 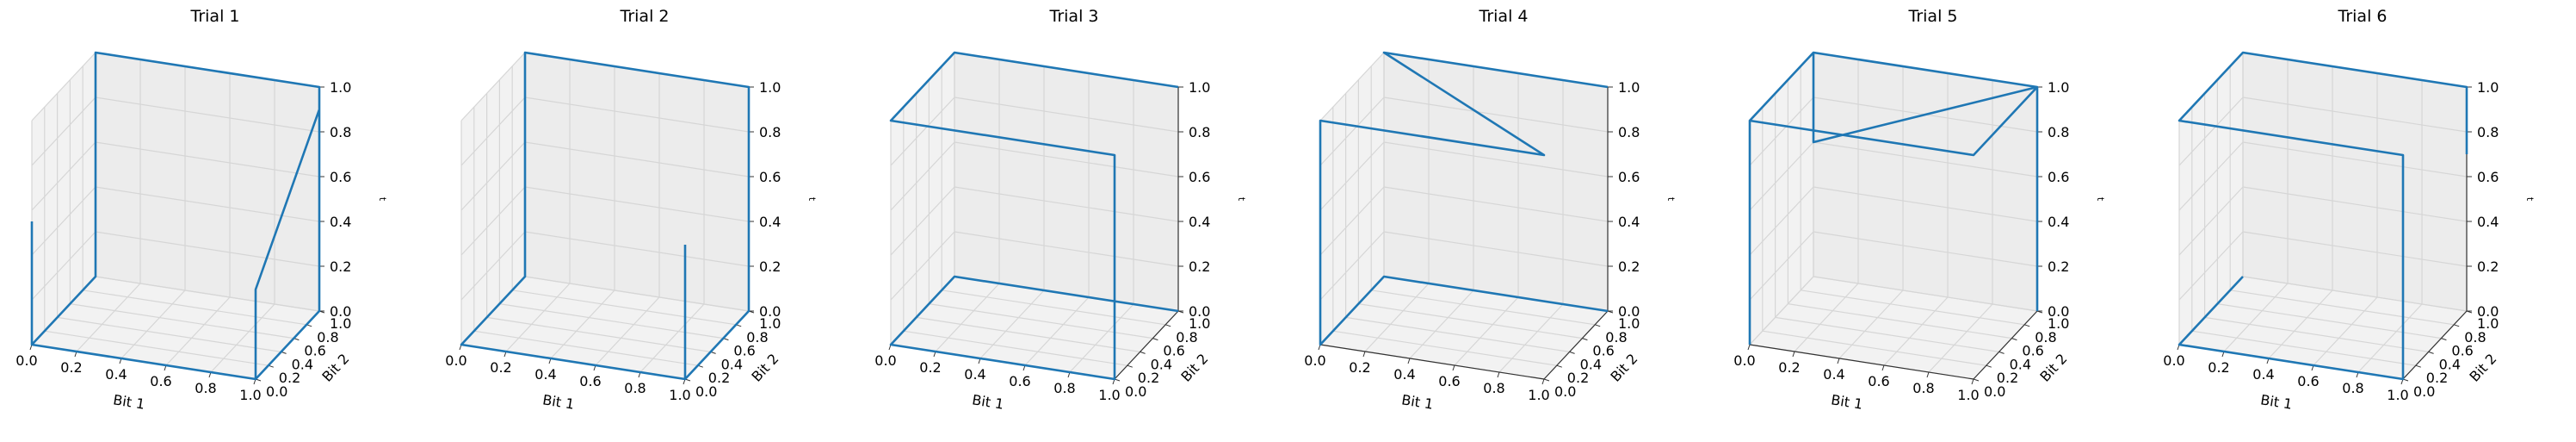 What do you see at coordinates (1314, 360) in the screenshot?
I see `p4-x-tick-label-0: 0.0` at bounding box center [1314, 360].